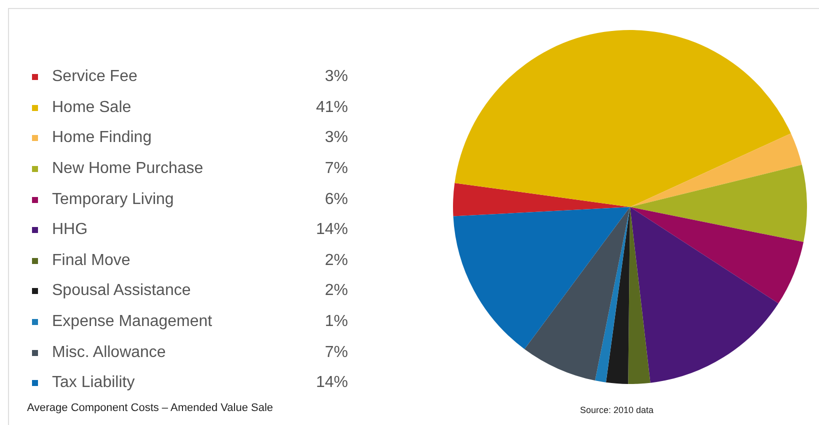 Image resolution: width=819 pixels, height=425 pixels. Describe the element at coordinates (70, 230) in the screenshot. I see `legend-label: HHG` at that location.